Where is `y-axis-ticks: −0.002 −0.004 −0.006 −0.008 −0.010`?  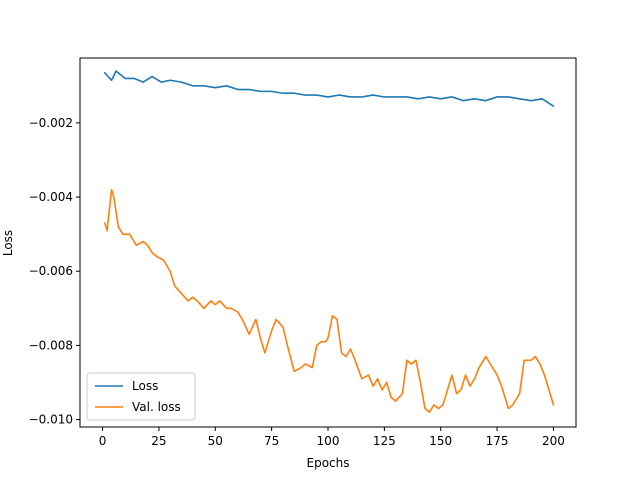 y-axis-ticks: −0.002 −0.004 −0.006 −0.008 −0.010 is located at coordinates (54, 271).